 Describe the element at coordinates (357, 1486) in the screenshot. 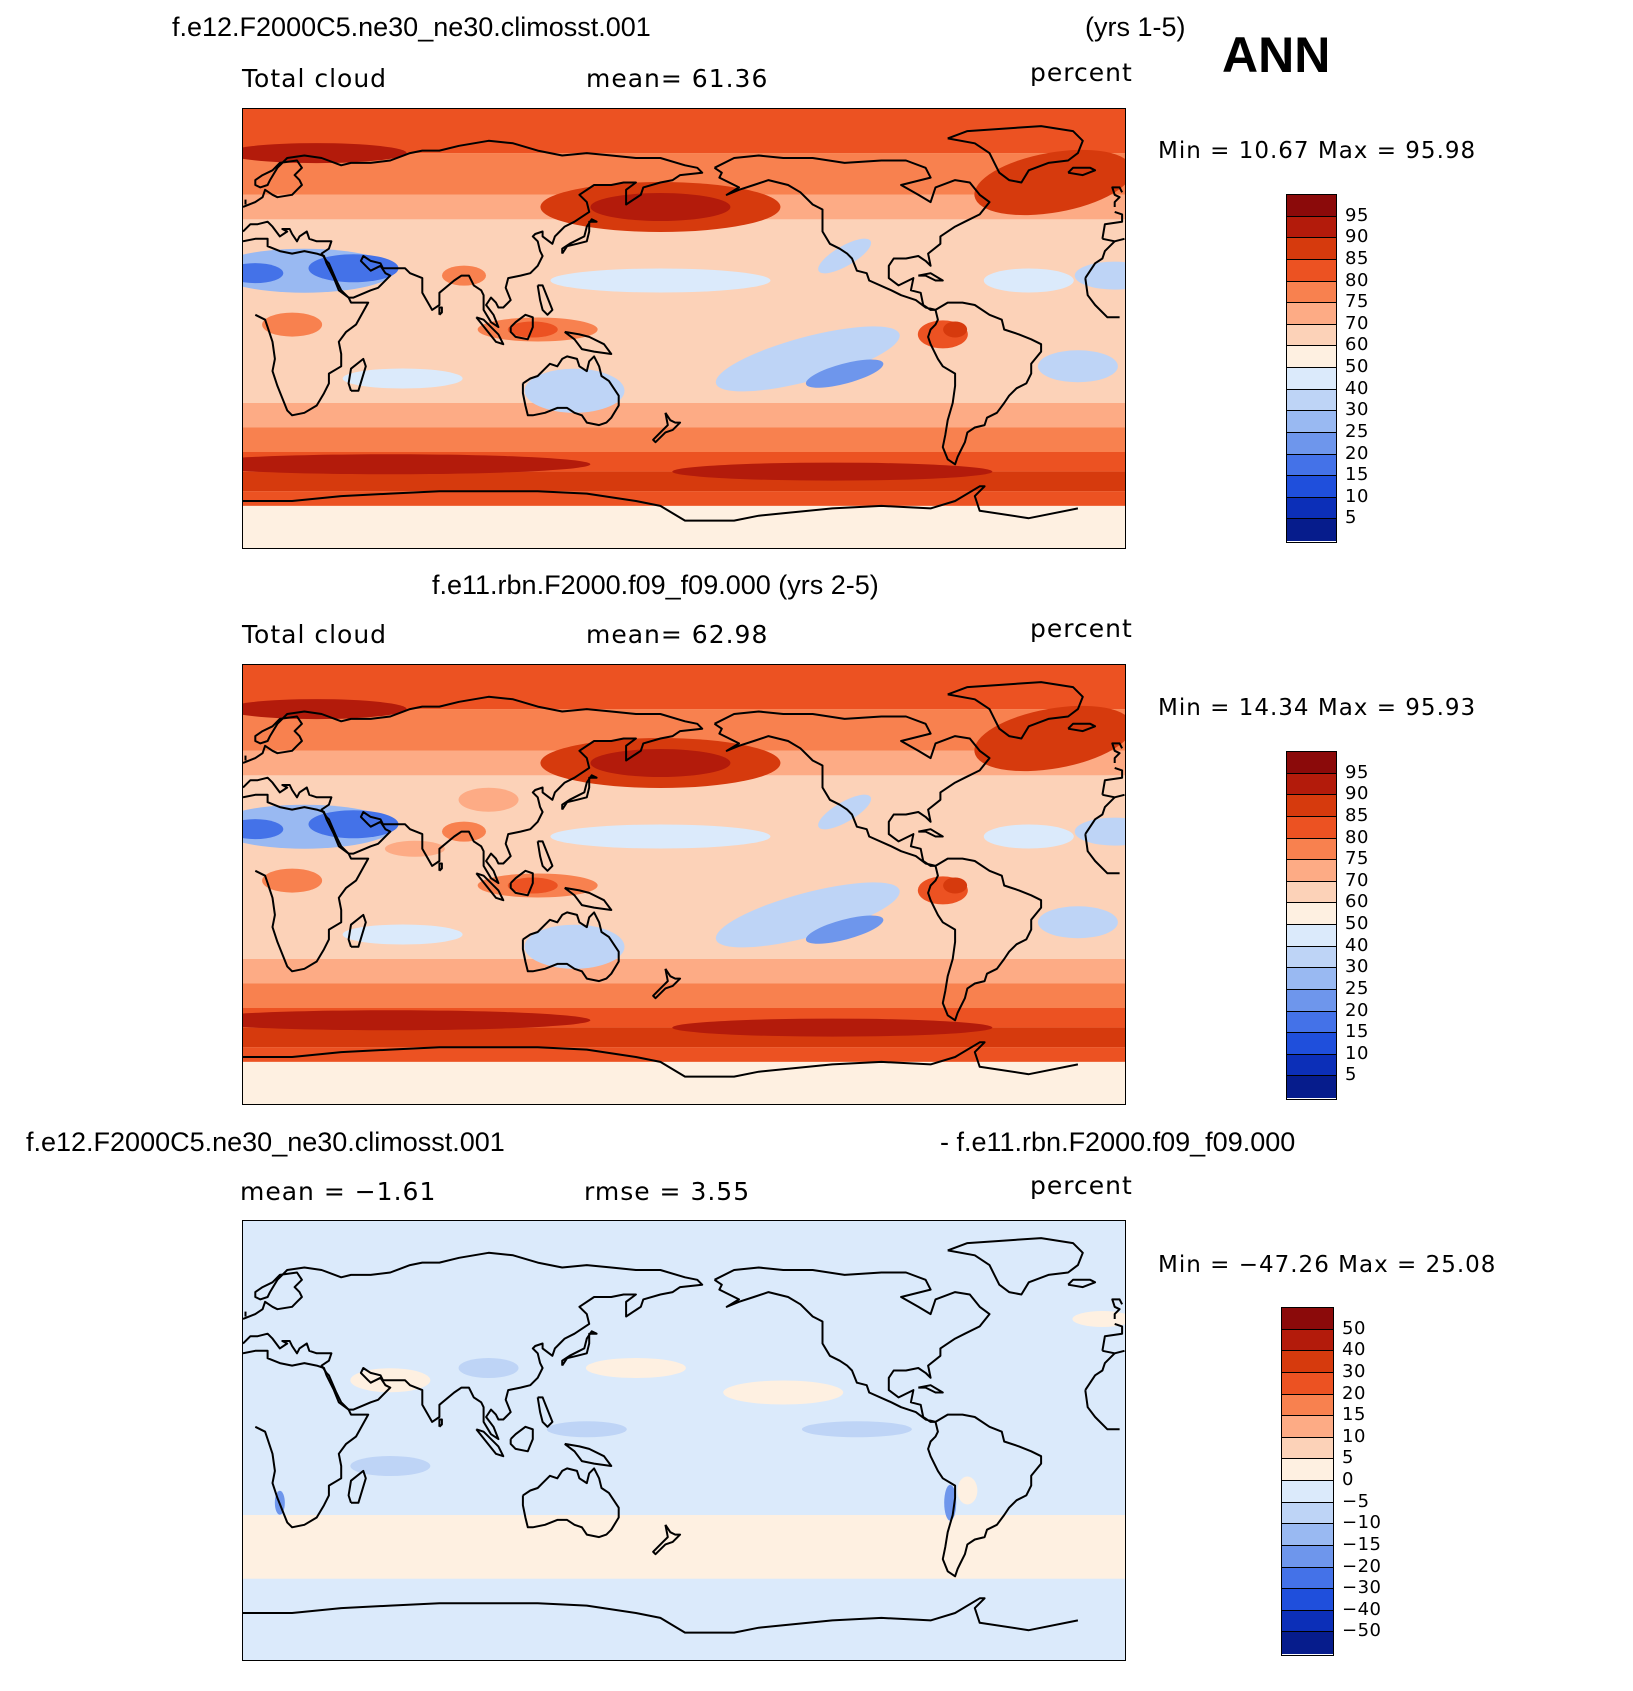

I see `coastline-madagascar` at that location.